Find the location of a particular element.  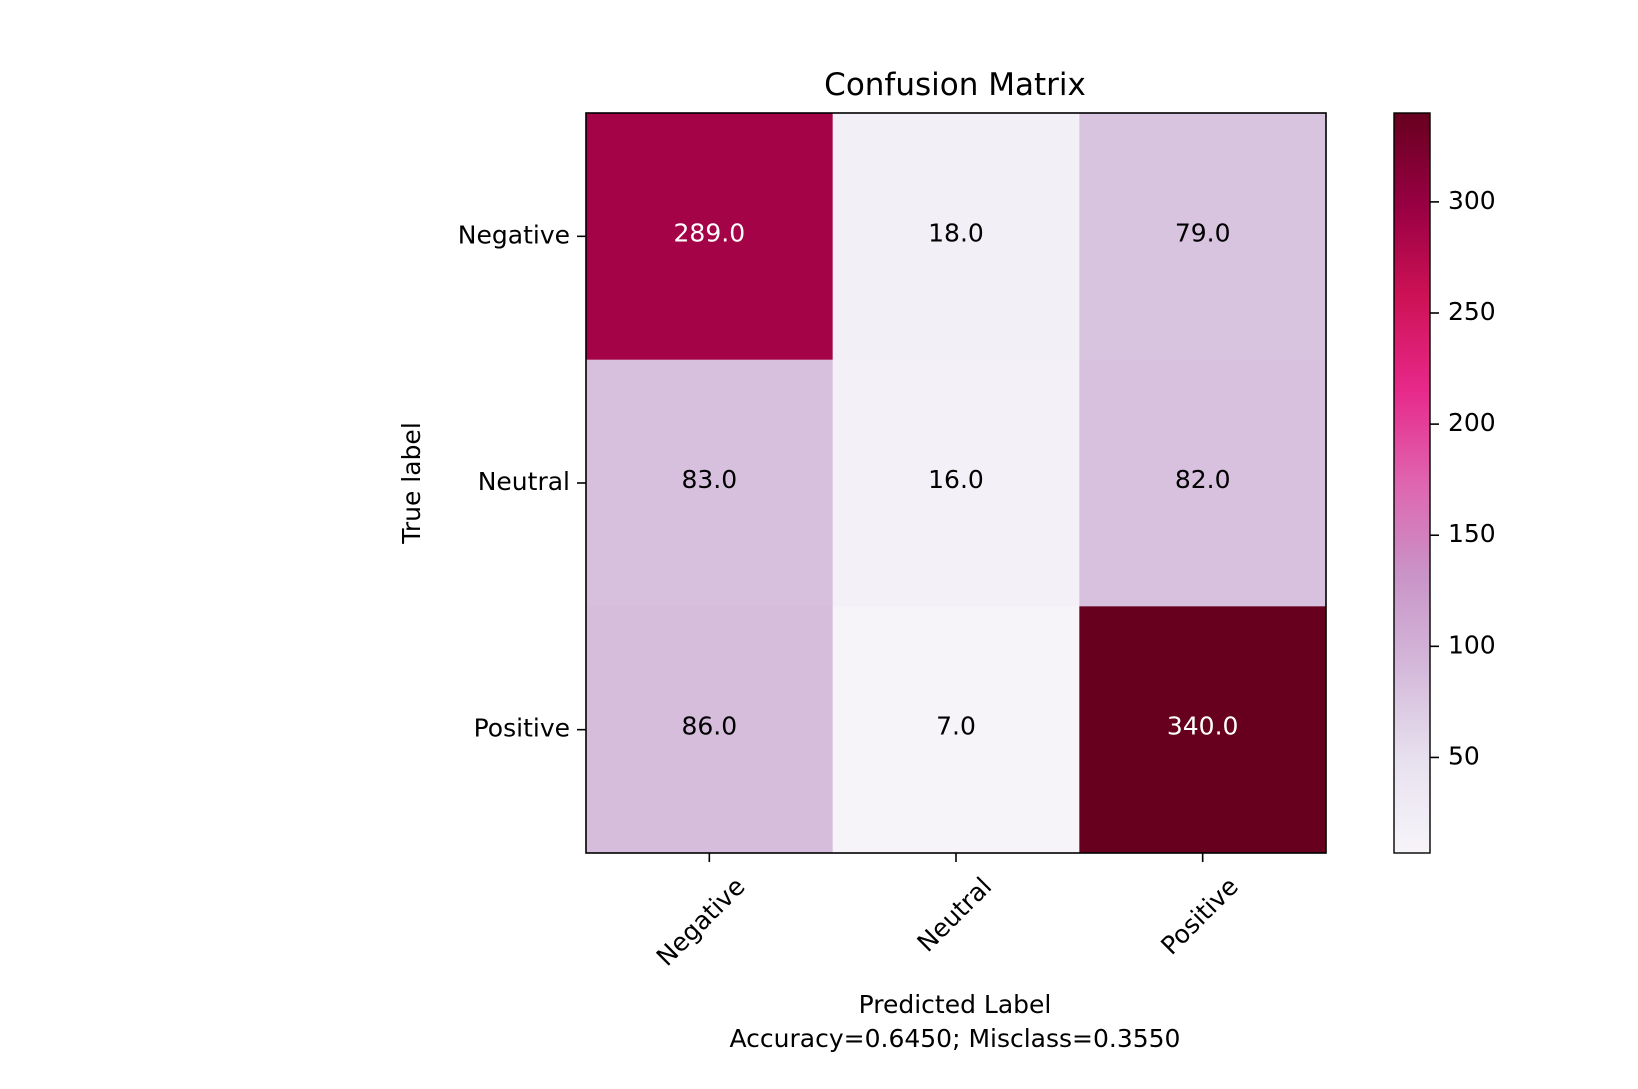

heatmap-cell-positive-positive is located at coordinates (1203, 730).